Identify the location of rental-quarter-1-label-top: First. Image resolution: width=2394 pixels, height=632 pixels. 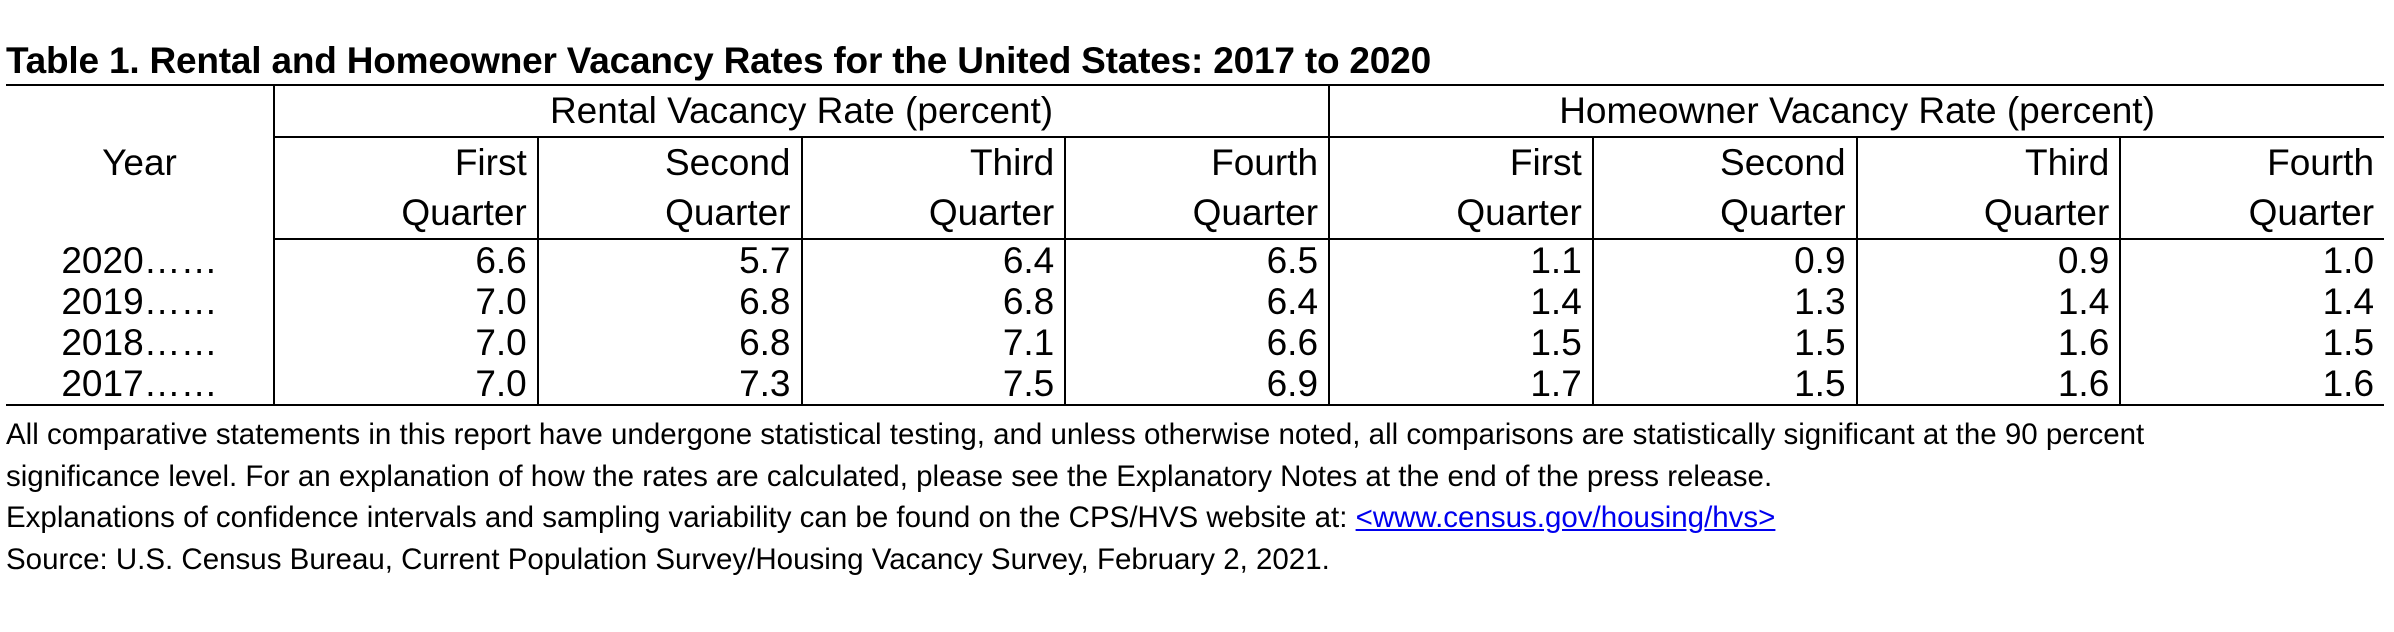
(405, 162).